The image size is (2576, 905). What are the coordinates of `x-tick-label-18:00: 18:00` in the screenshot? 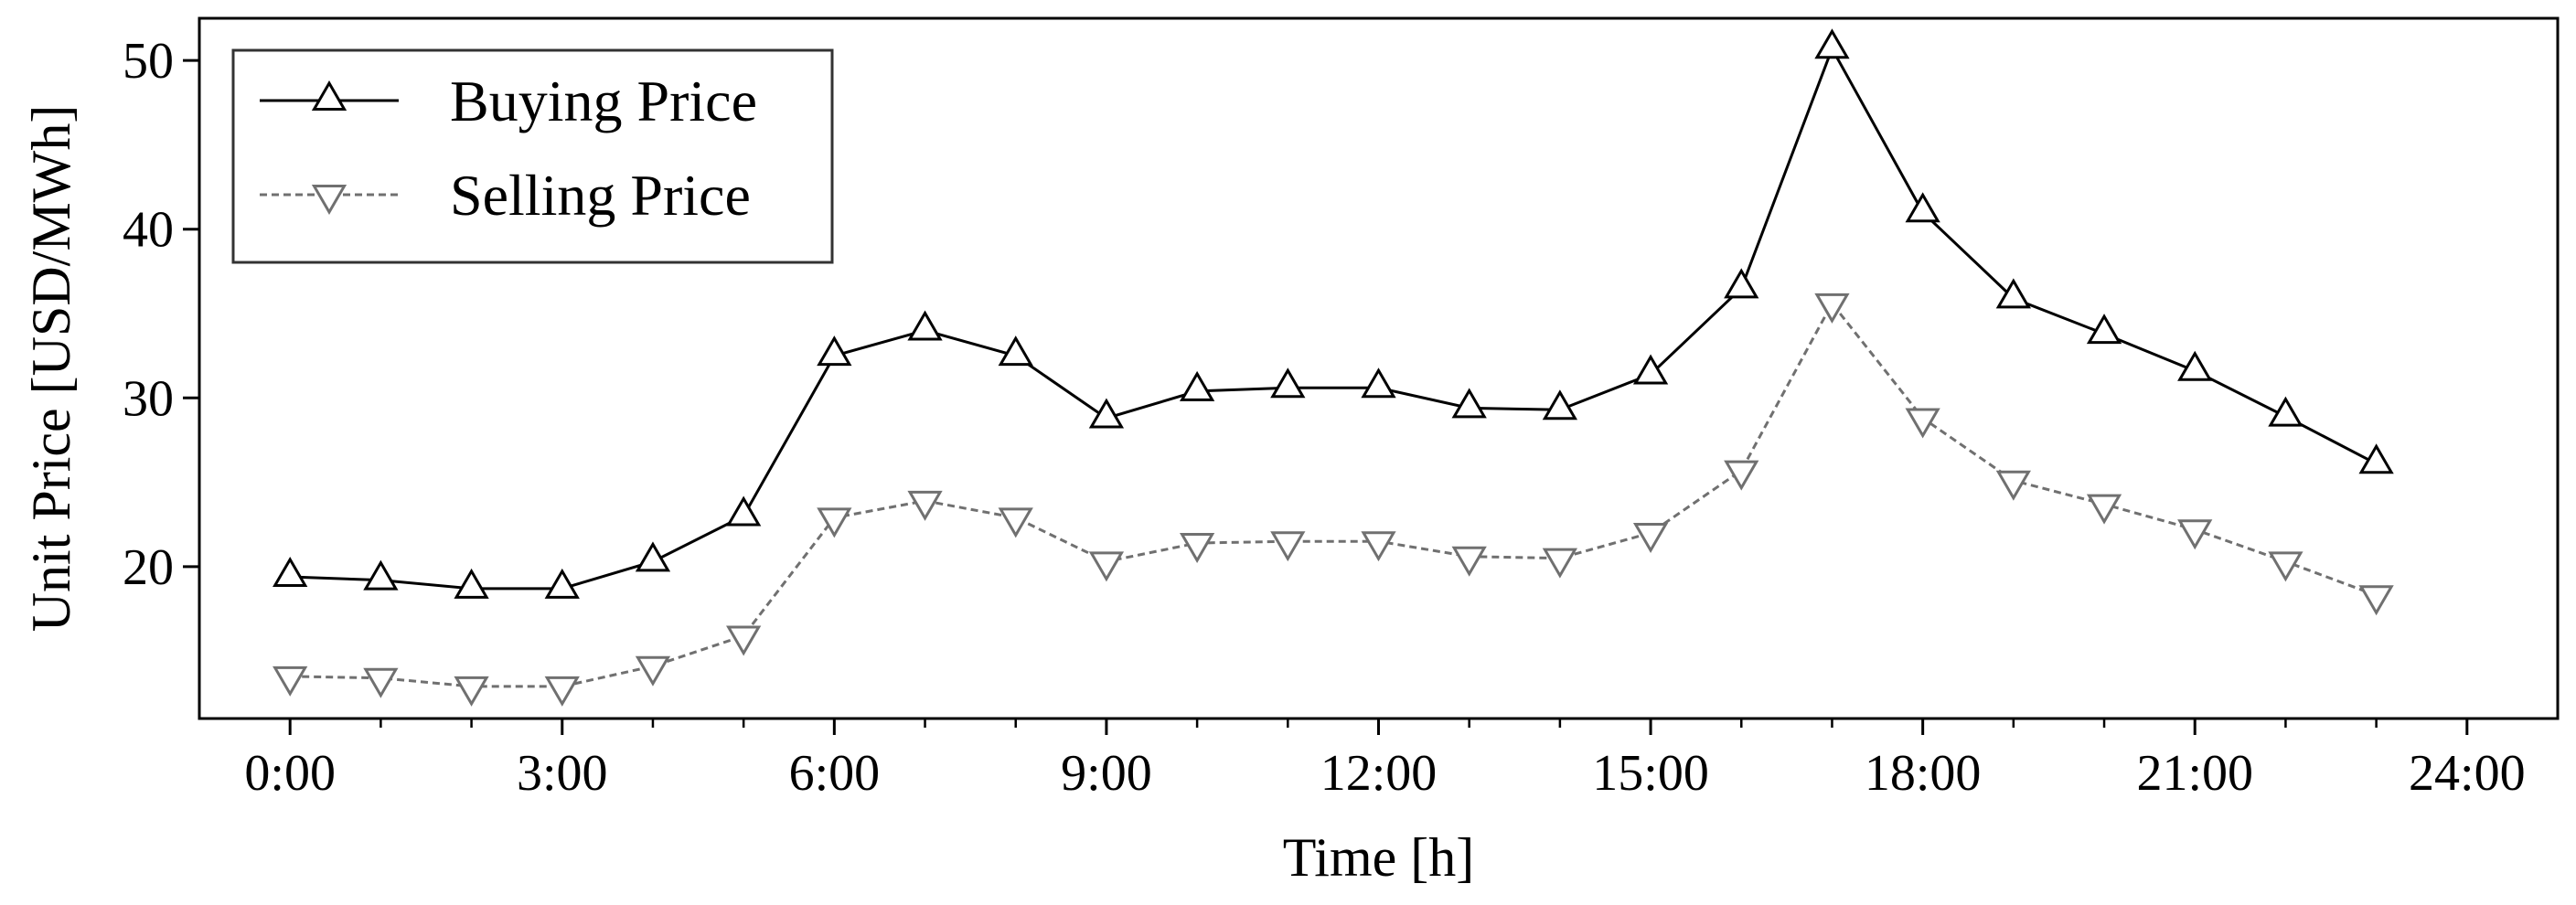 It's located at (1923, 773).